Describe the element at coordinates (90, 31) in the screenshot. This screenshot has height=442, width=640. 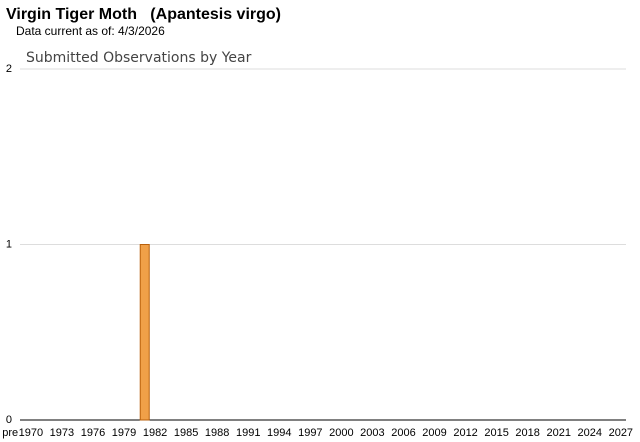
I see `subtitle: Data current as of: 4/3/2026` at that location.